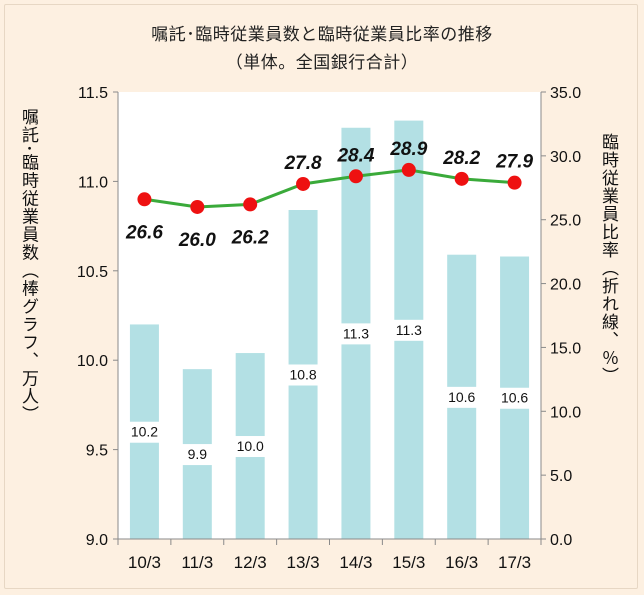 The width and height of the screenshot is (644, 595). What do you see at coordinates (561, 540) in the screenshot?
I see `y-tick-label-right: 0.0` at bounding box center [561, 540].